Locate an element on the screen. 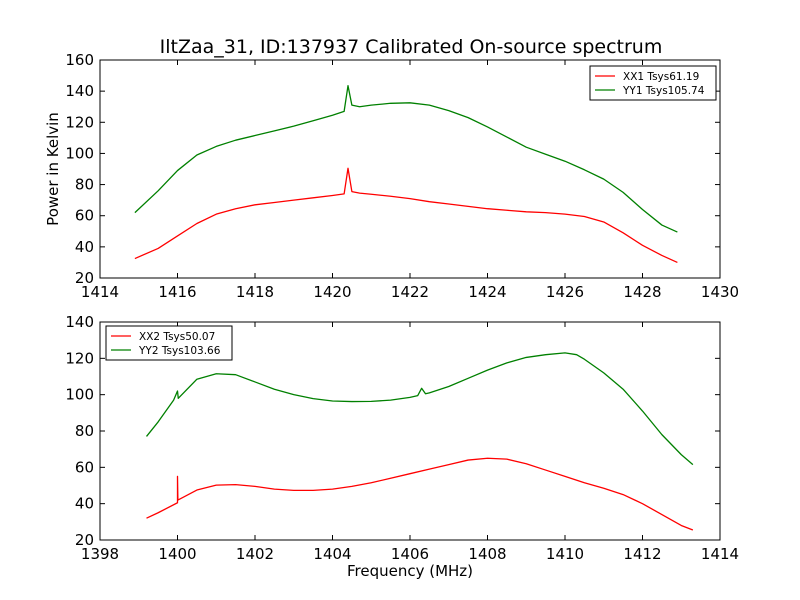  x-tick-label: 1416 is located at coordinates (177, 292).